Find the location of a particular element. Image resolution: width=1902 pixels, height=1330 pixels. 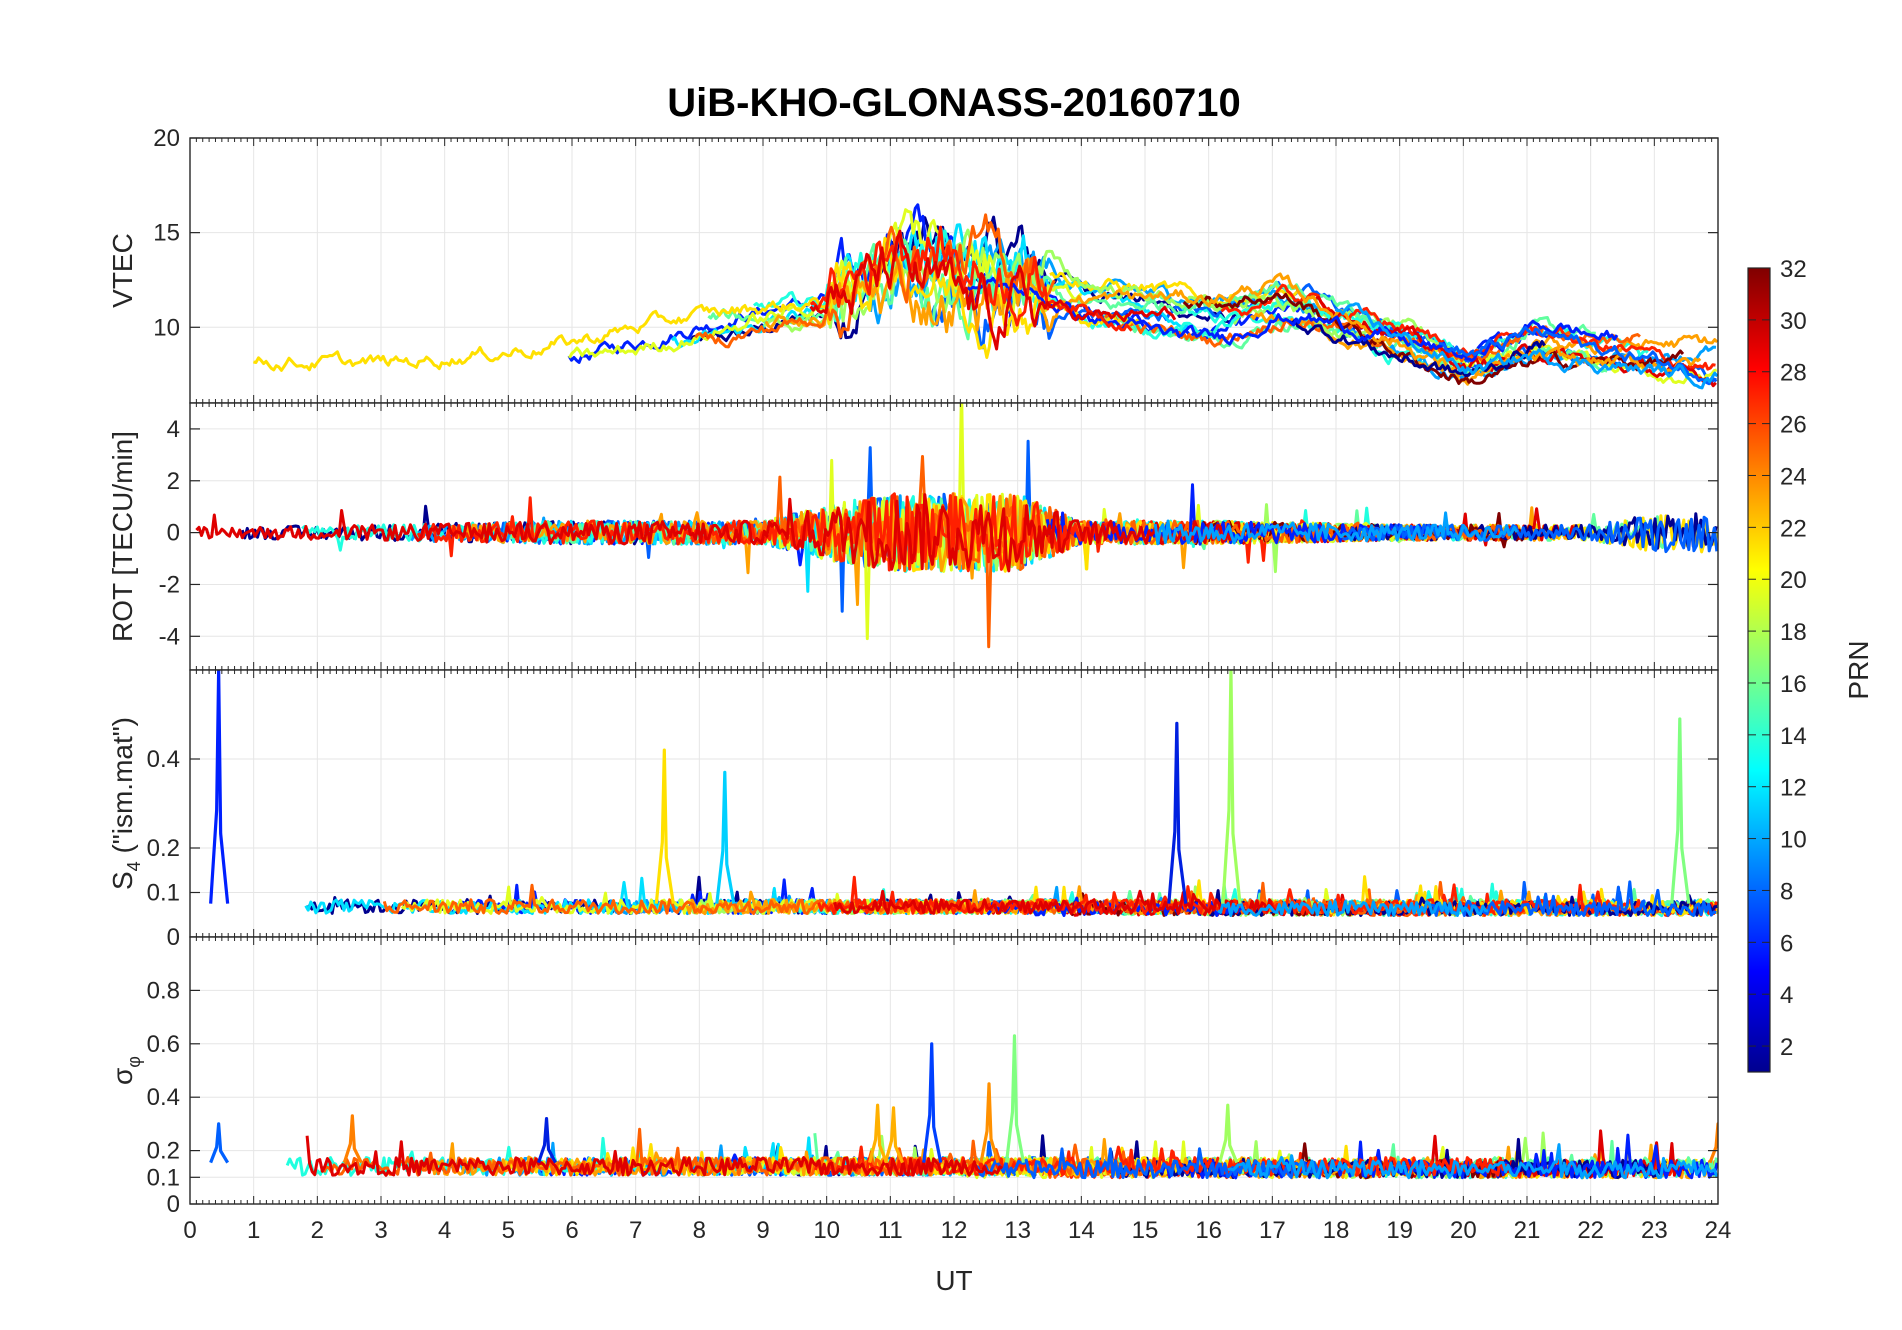

y-tick-label: 0.6 is located at coordinates (163, 1044).